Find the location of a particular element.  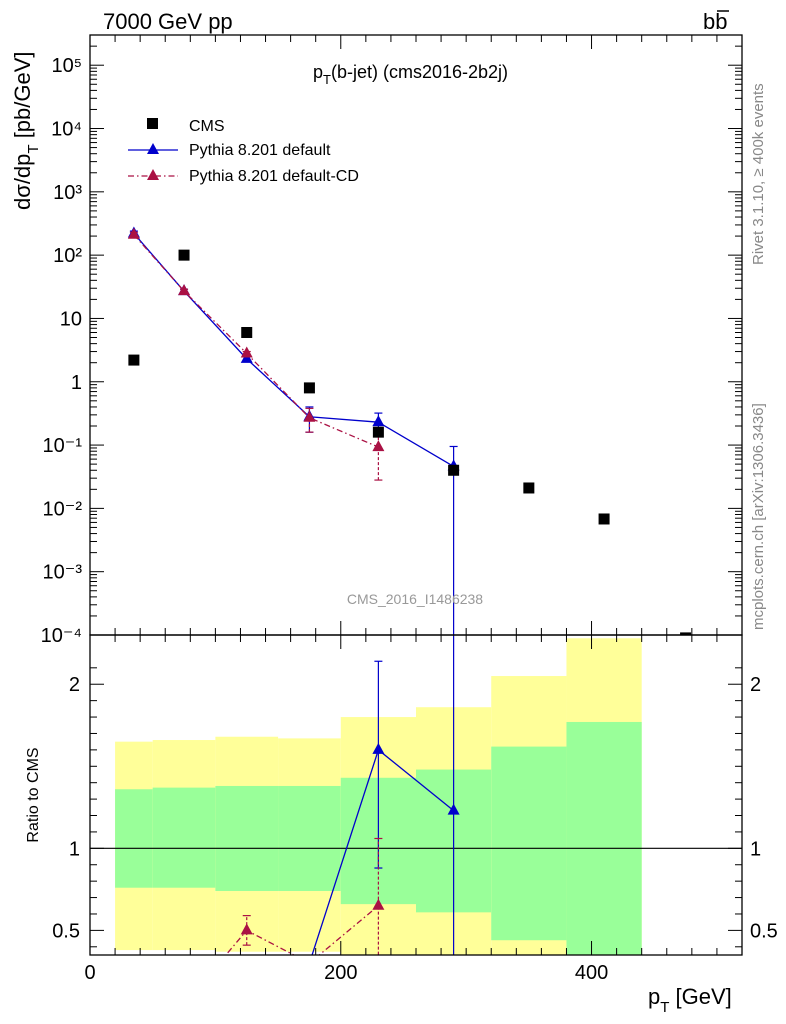

main-y-tick-label: 10⁻¹ is located at coordinates (63, 446).